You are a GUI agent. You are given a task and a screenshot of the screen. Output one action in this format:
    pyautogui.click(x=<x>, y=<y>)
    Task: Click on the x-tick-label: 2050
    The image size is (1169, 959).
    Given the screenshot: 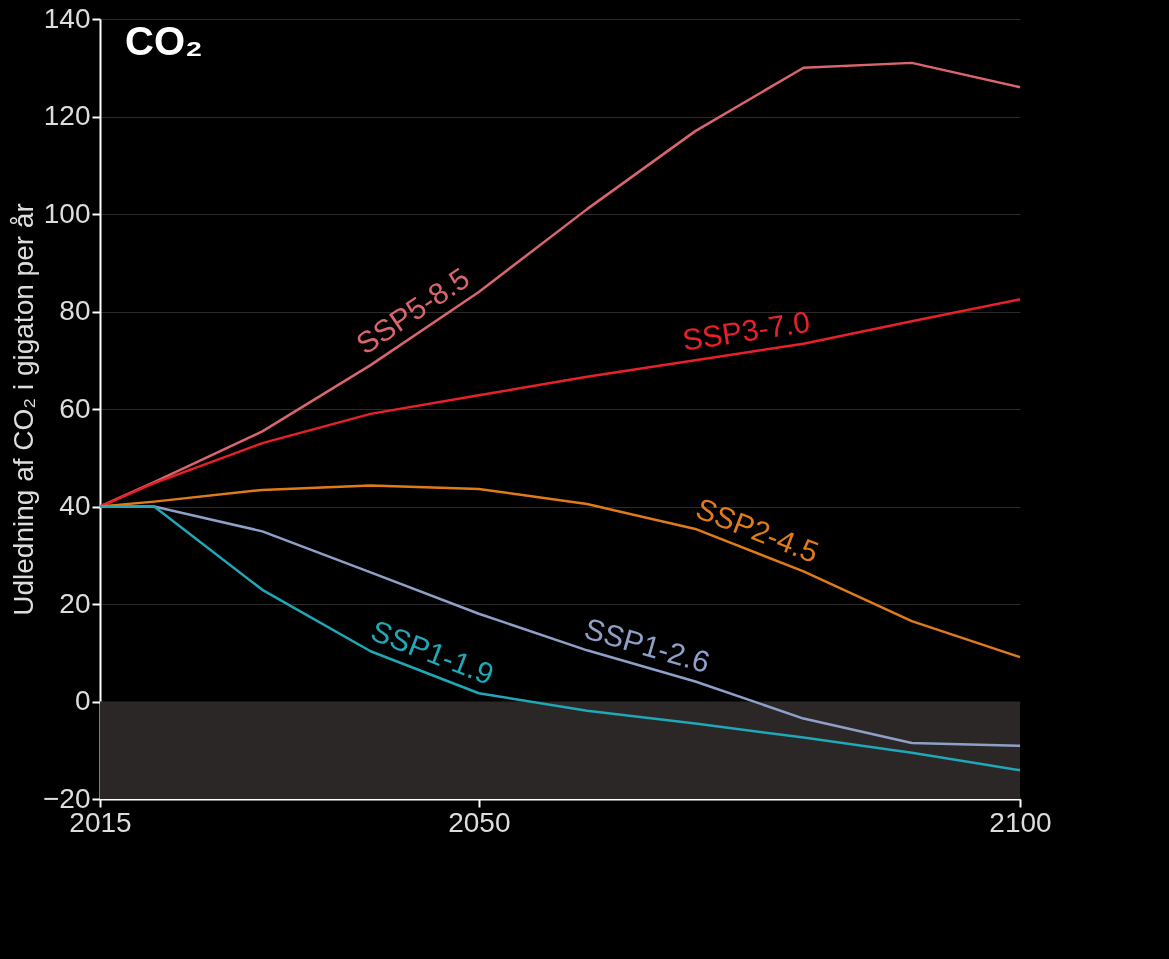 What is the action you would take?
    pyautogui.click(x=479, y=822)
    